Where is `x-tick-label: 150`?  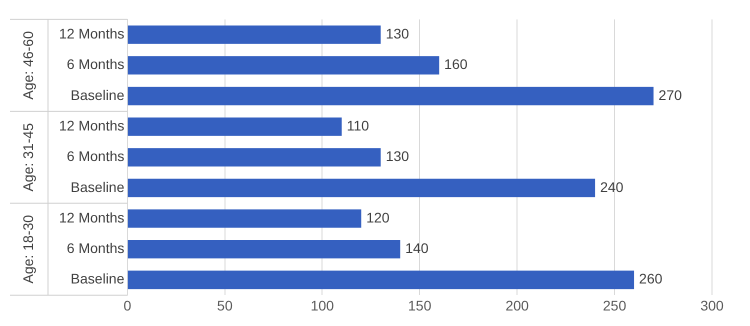
x-tick-label: 150 is located at coordinates (420, 305).